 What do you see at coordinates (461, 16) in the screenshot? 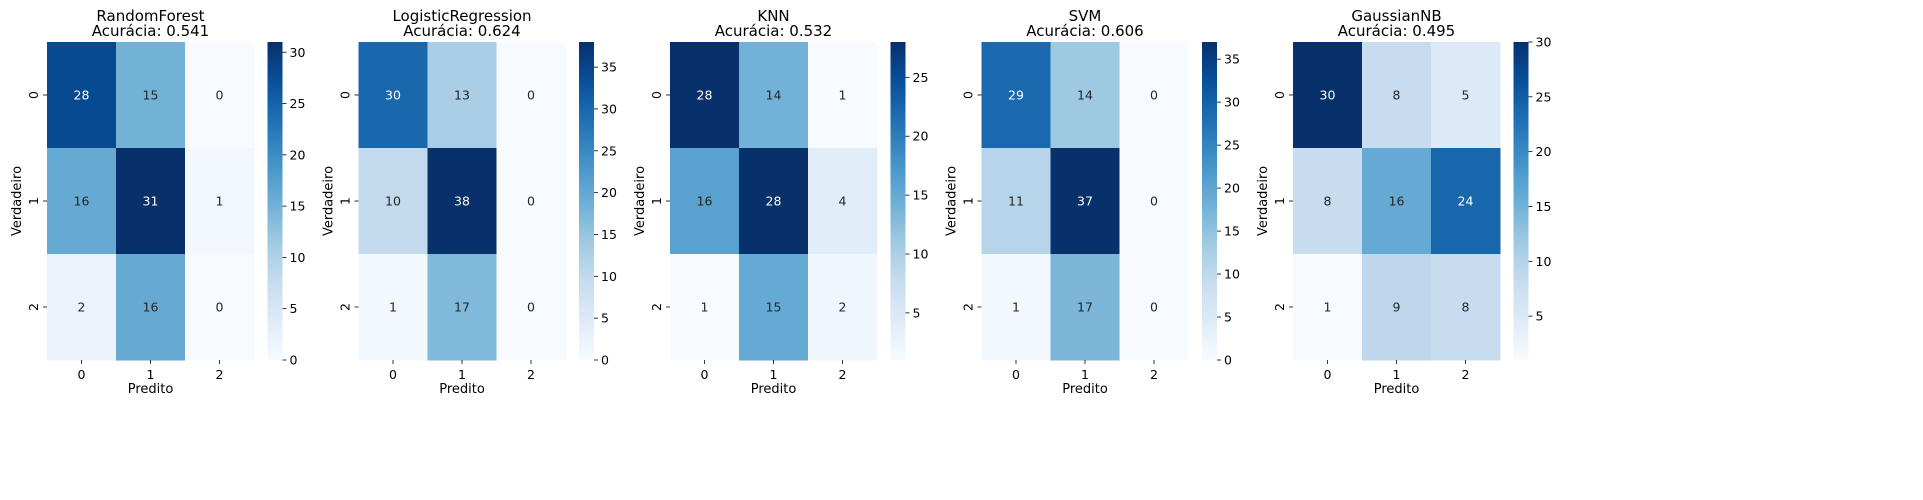
I see `panel-title: LogisticRegression` at bounding box center [461, 16].